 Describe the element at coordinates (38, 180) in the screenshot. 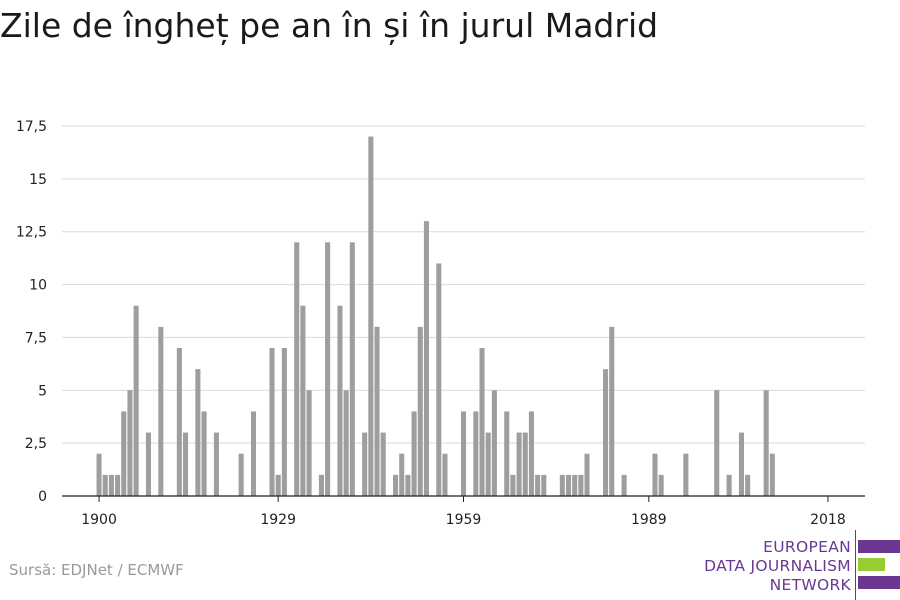

I see `y-tick-label: 15` at that location.